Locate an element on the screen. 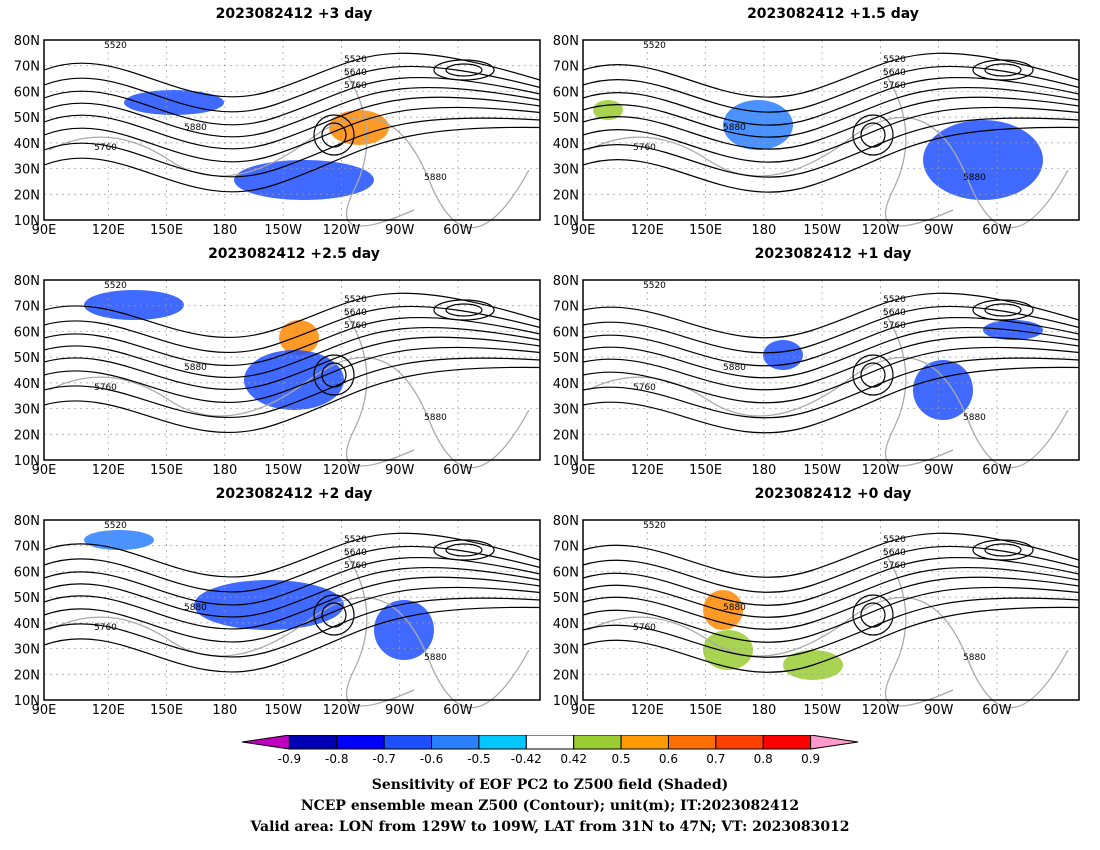 Image resolution: width=1100 pixels, height=850 pixels. lat-label: 30N is located at coordinates (566, 170).